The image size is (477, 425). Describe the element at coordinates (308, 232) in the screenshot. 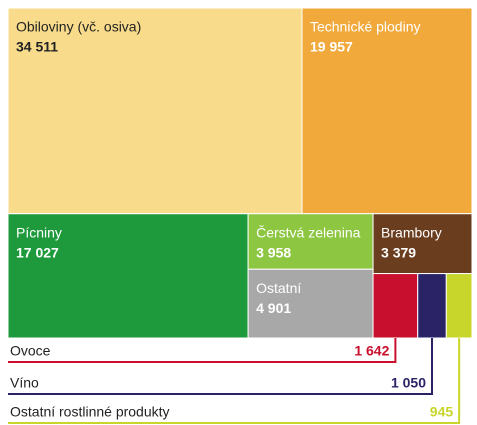

I see `tile-label: Čerstvá zelenina` at that location.